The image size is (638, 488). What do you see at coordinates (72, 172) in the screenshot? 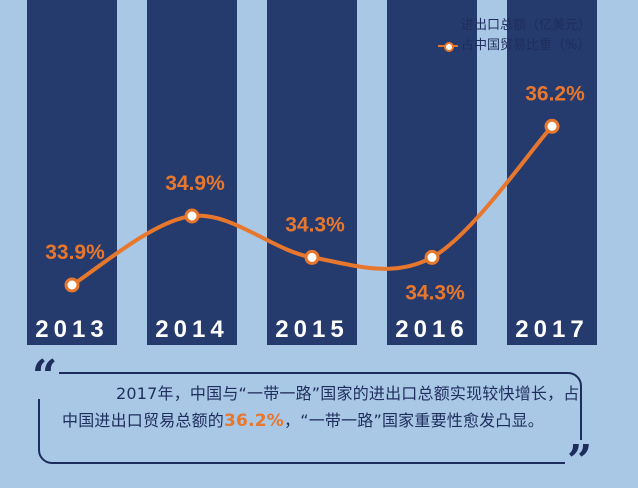
I see `bar-2013` at bounding box center [72, 172].